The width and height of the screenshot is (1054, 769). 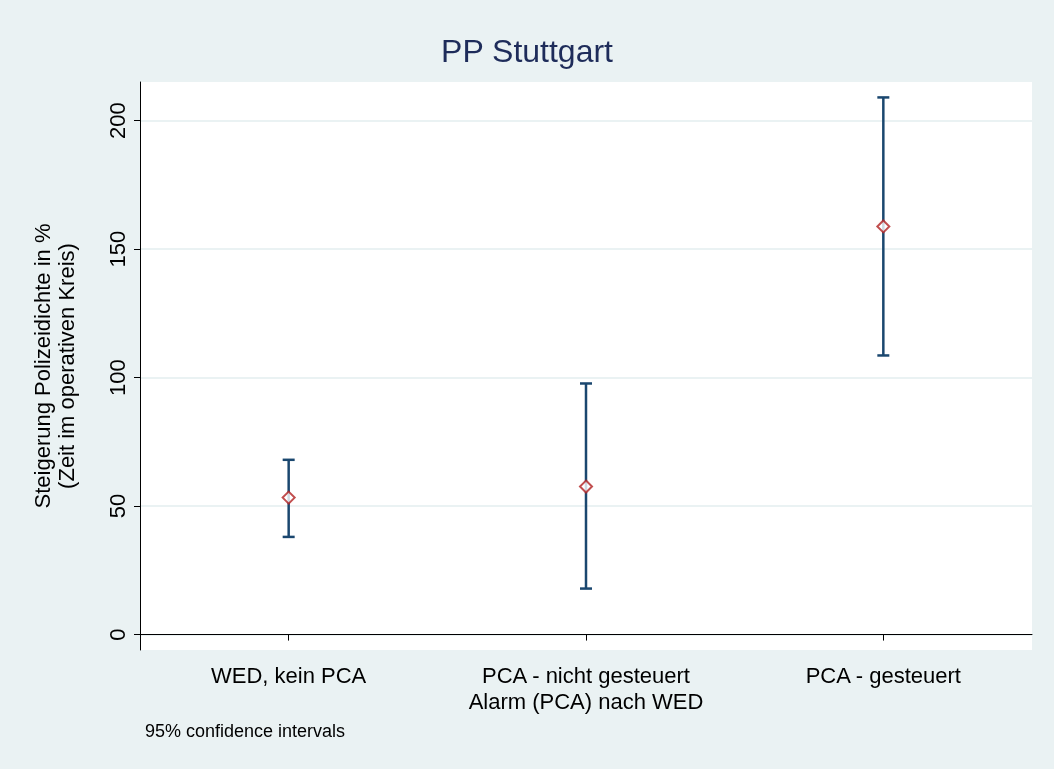 What do you see at coordinates (527, 51) in the screenshot?
I see `chart-title: PP Stuttgart` at bounding box center [527, 51].